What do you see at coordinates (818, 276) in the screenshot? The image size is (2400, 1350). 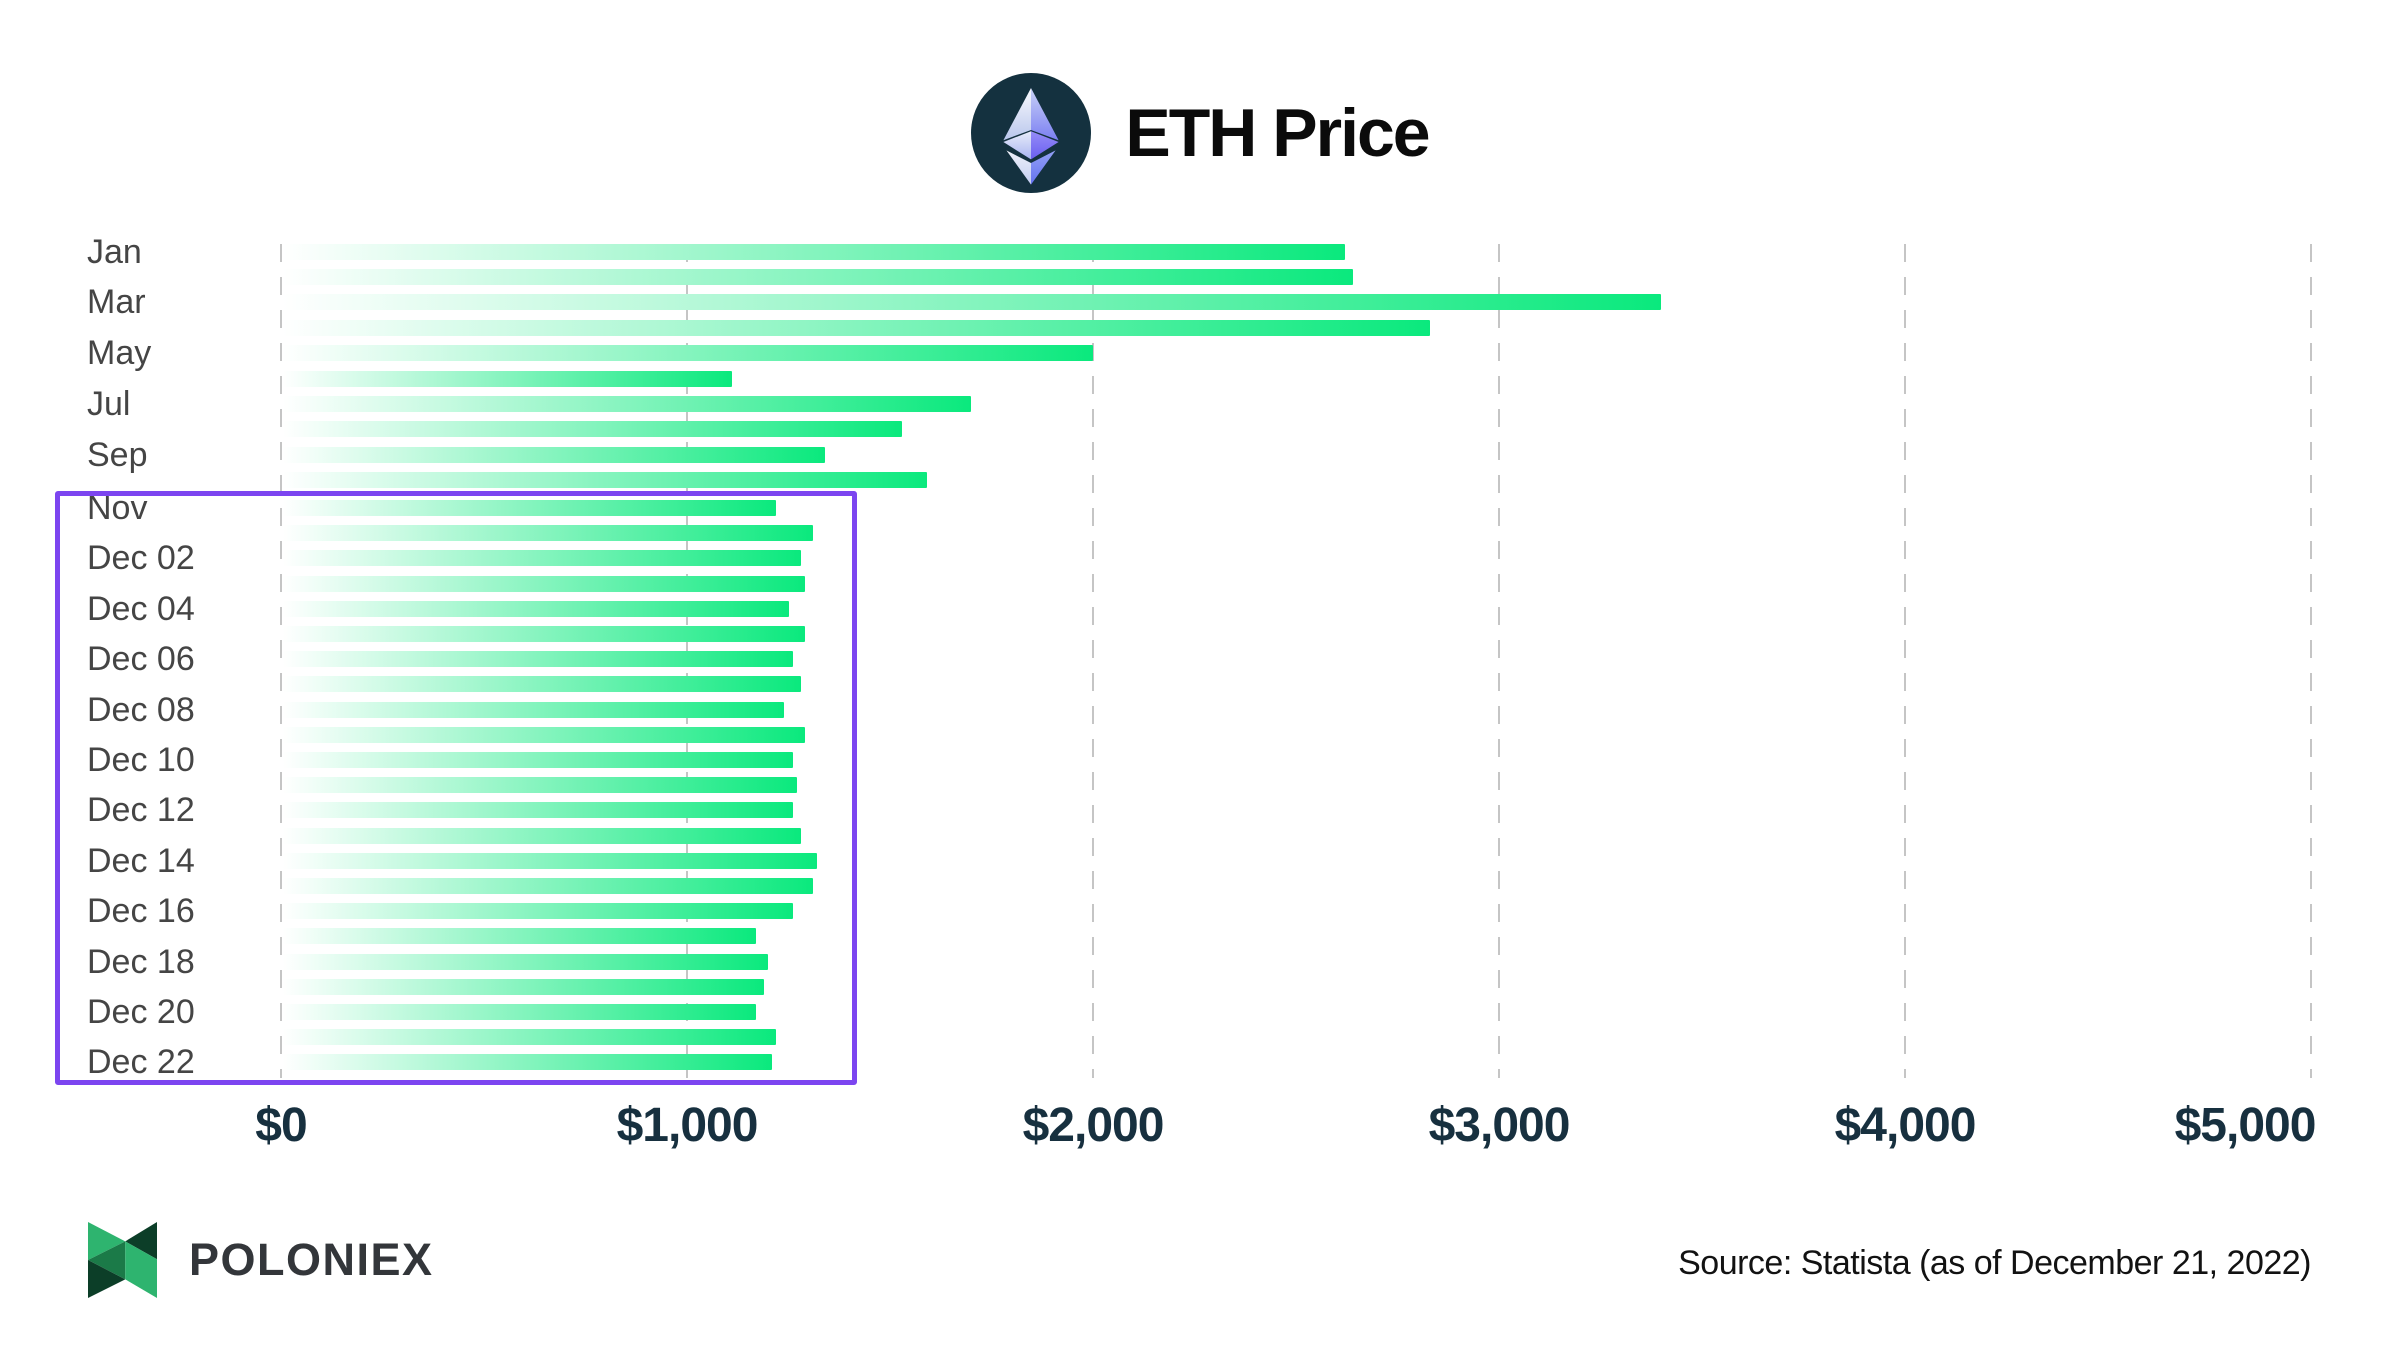 I see `bar-feb` at bounding box center [818, 276].